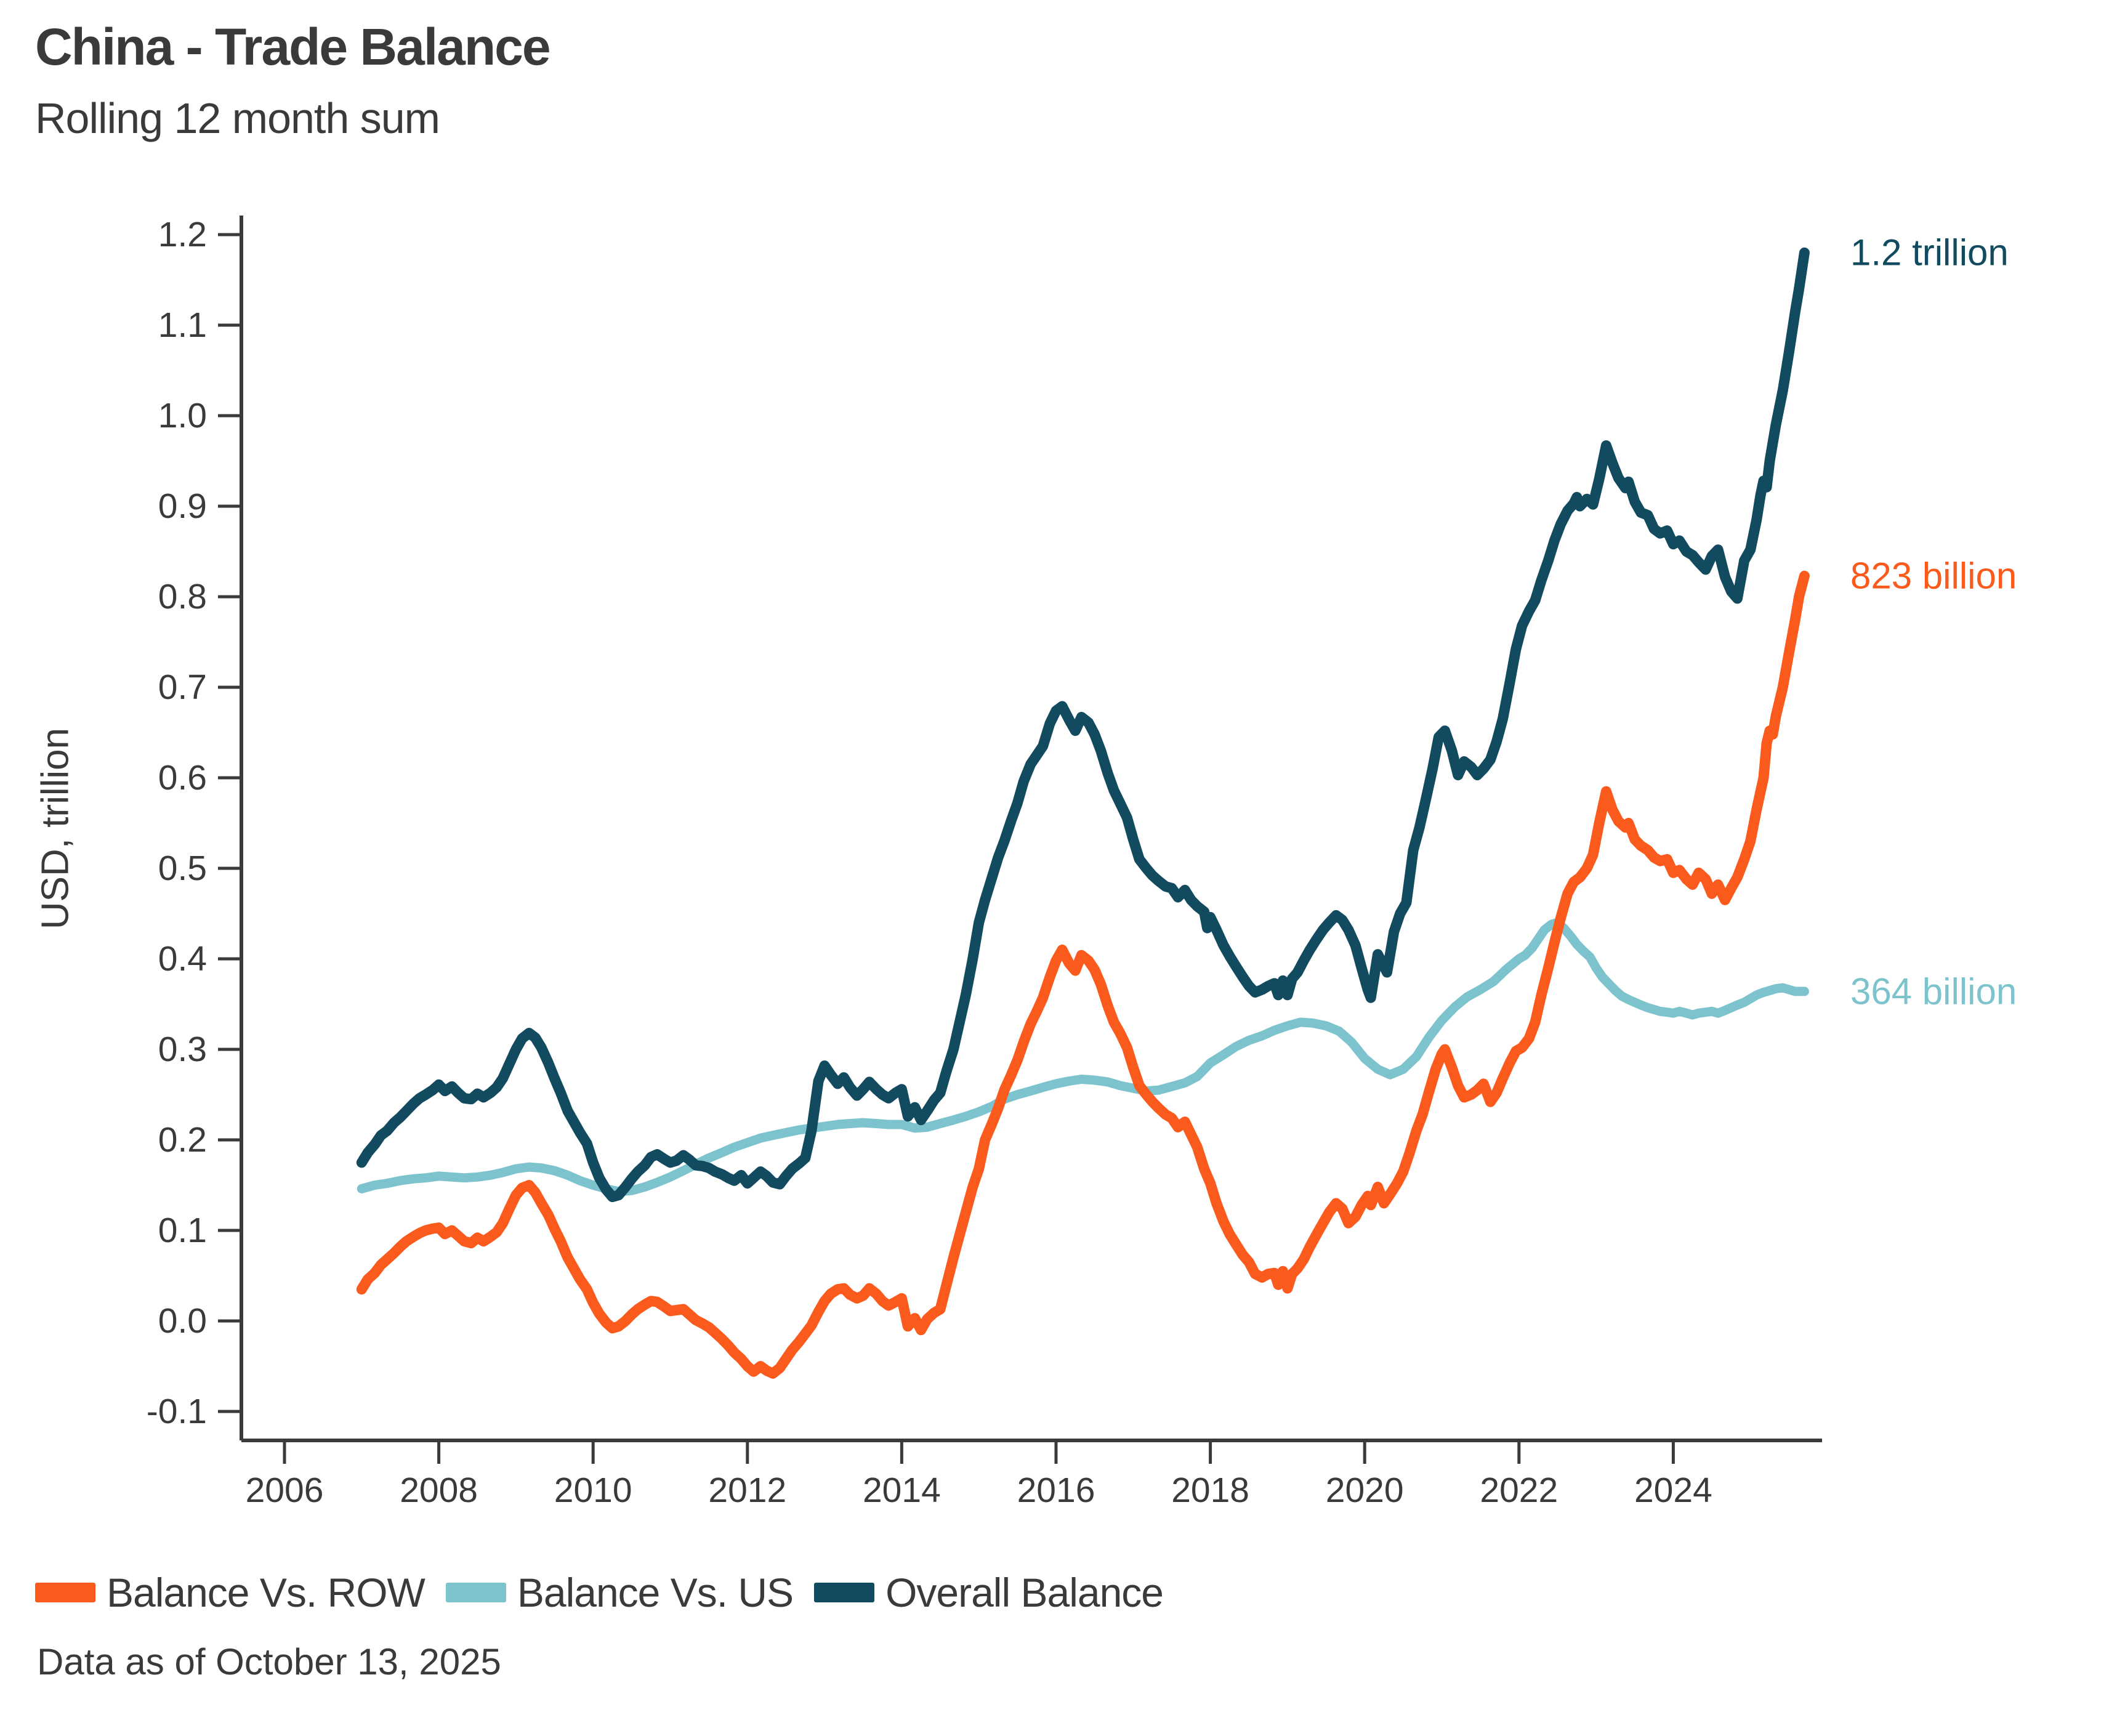 The height and width of the screenshot is (1736, 2117). What do you see at coordinates (293, 47) in the screenshot?
I see `page-title: China - Trade Balance` at bounding box center [293, 47].